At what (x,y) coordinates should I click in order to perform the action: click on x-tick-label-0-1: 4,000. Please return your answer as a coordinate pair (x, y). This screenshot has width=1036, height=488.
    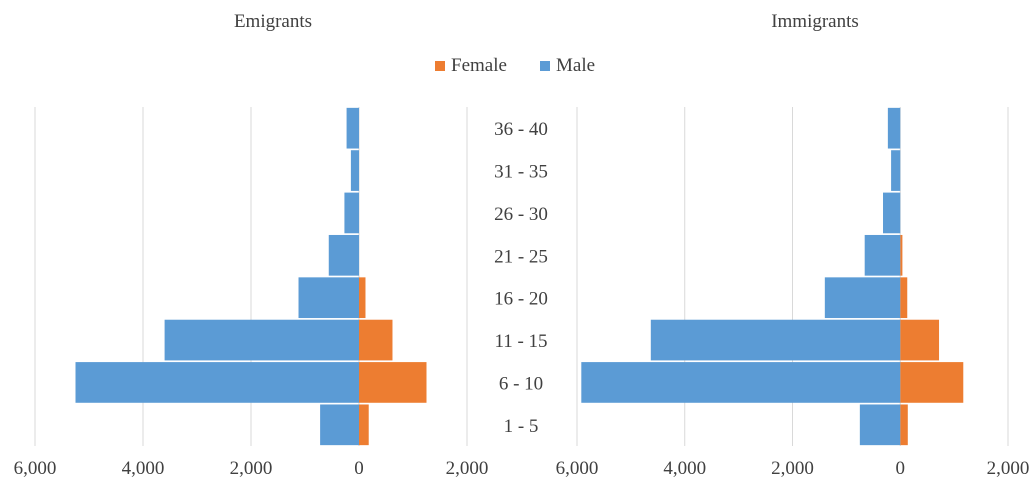
    Looking at the image, I should click on (143, 468).